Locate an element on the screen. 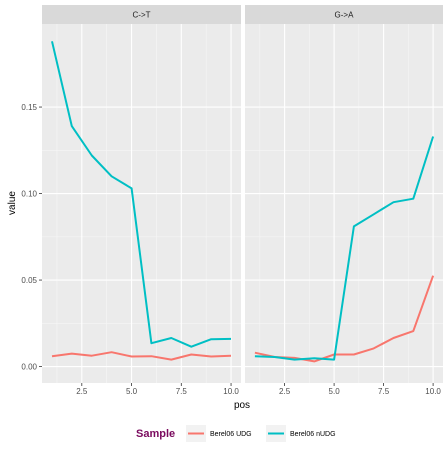 Image resolution: width=448 pixels, height=463 pixels. y-tick-label: 0.10 is located at coordinates (29, 194).